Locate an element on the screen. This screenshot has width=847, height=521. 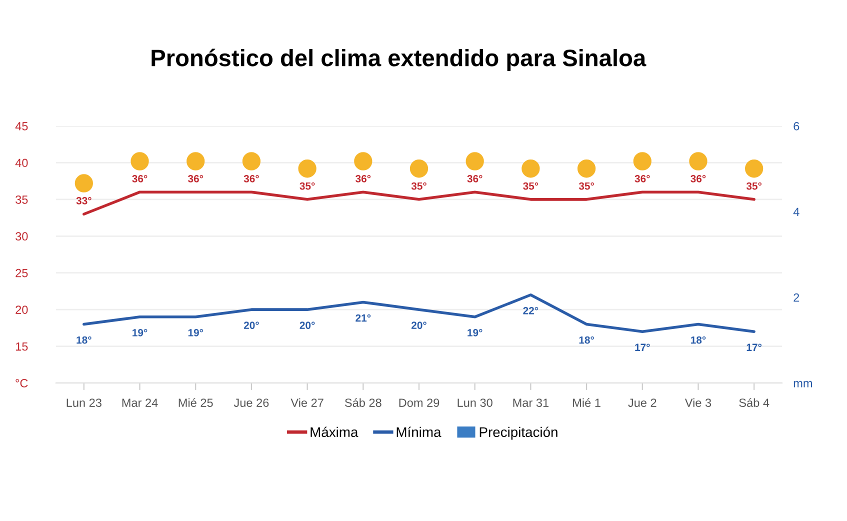
y-tick-label: °C is located at coordinates (22, 383).